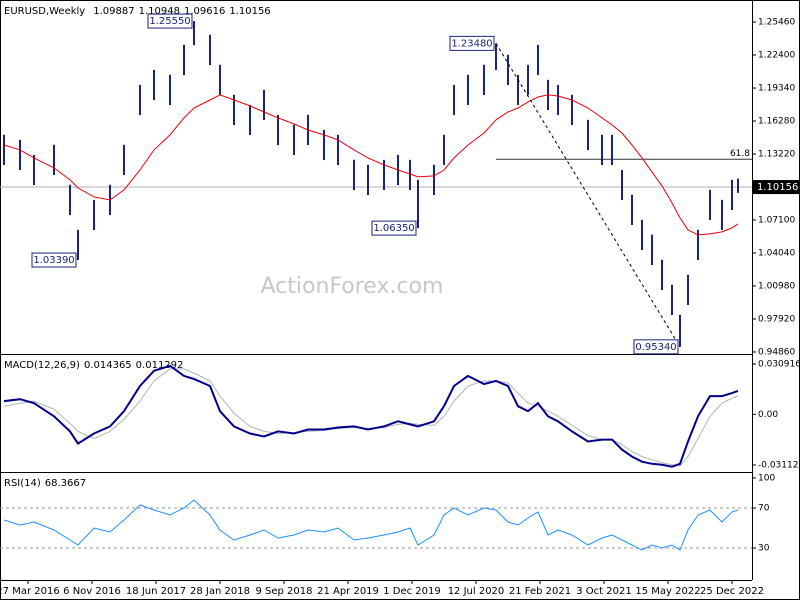 The width and height of the screenshot is (800, 600). I want to click on x-tick-label: 12 Jul 2020, so click(476, 591).